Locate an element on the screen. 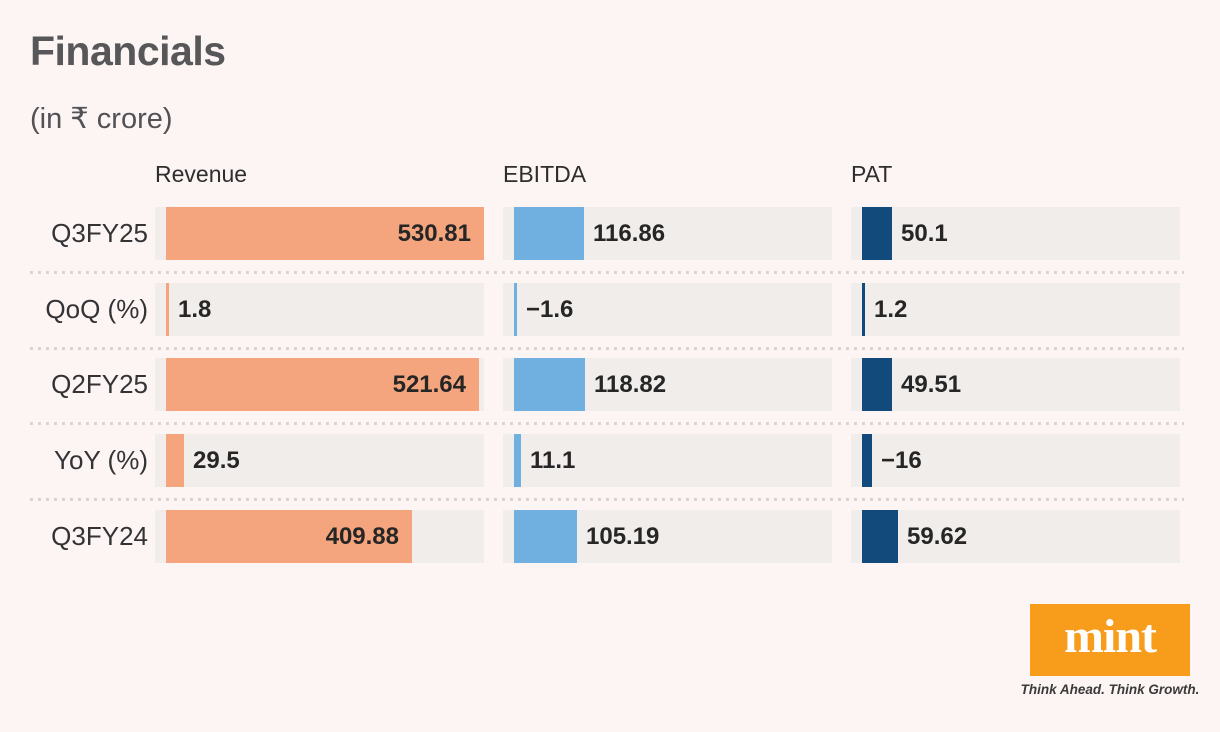 This screenshot has height=732, width=1220. bar-track: 59.62 is located at coordinates (1015, 536).